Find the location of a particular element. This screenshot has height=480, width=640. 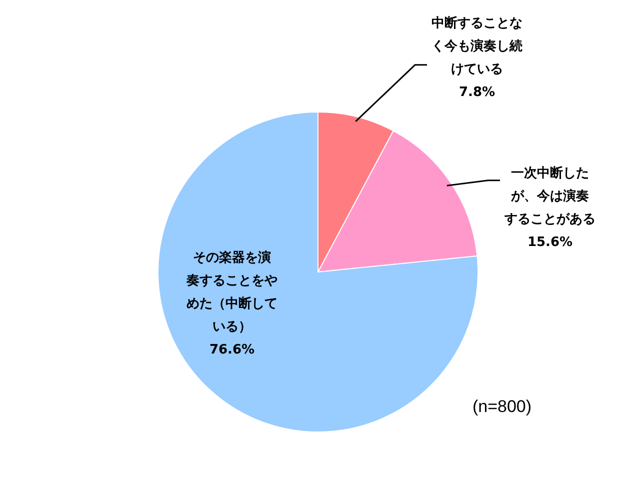

data-label: 15.6% is located at coordinates (550, 242).